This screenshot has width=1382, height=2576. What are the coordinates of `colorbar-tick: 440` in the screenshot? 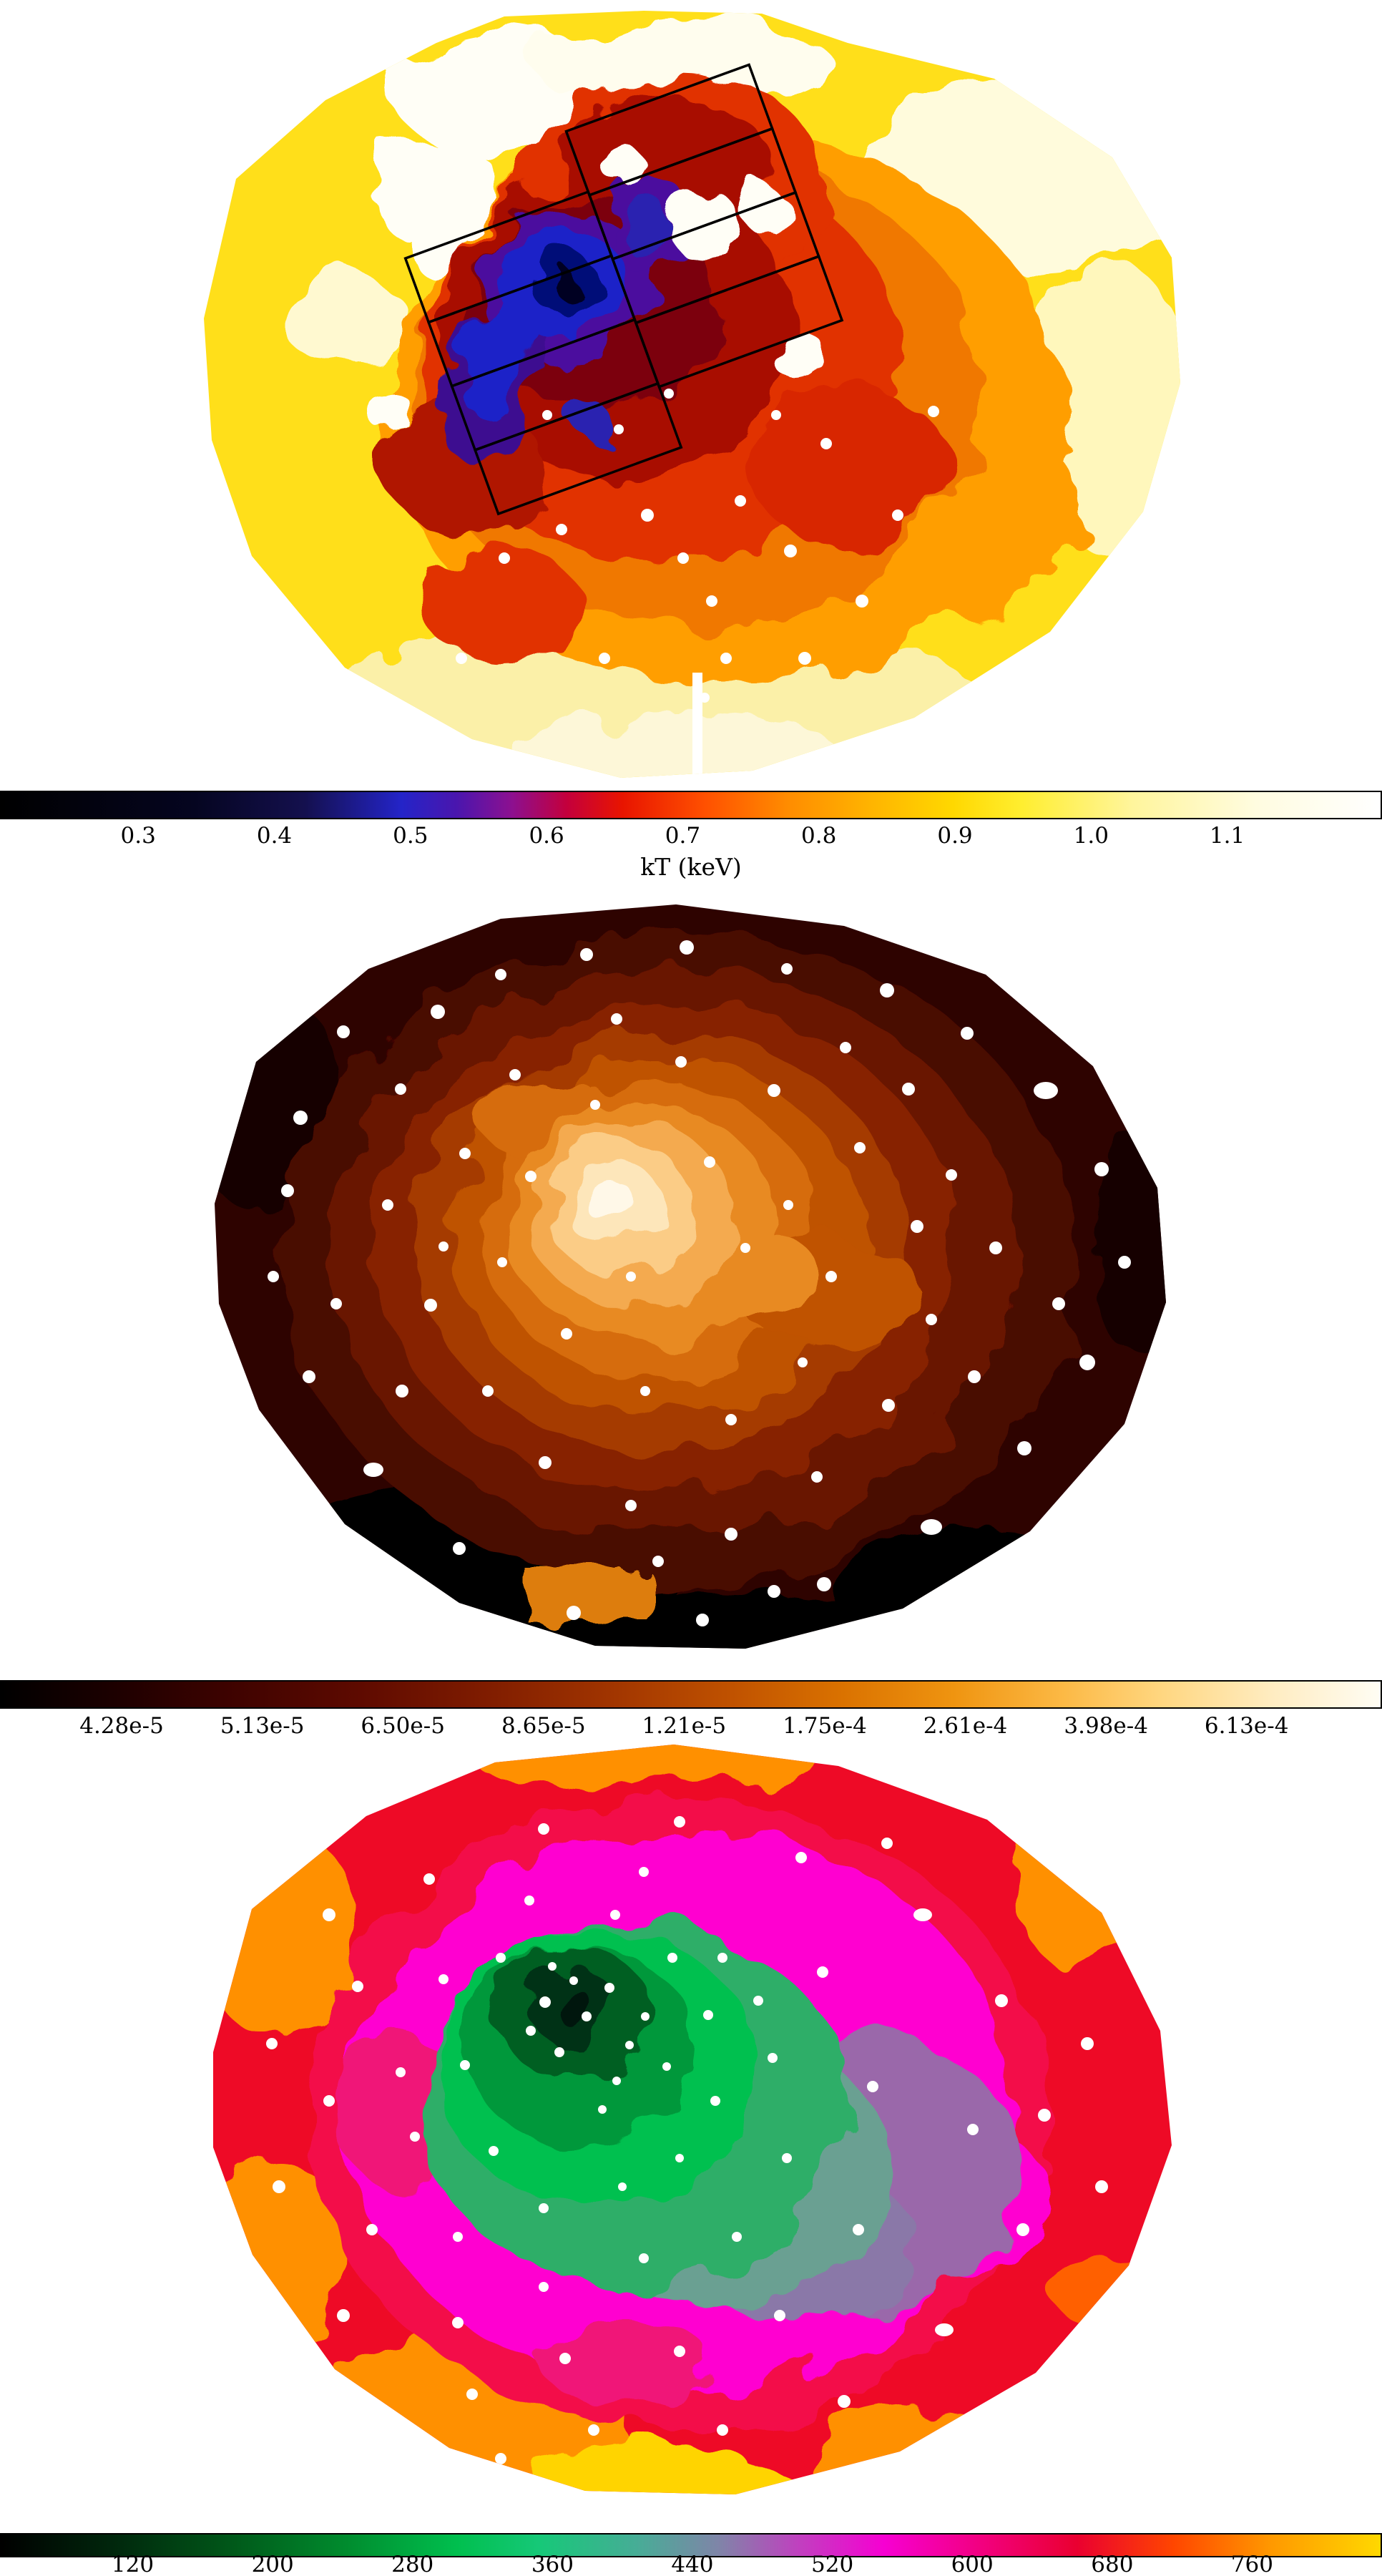 It's located at (692, 2564).